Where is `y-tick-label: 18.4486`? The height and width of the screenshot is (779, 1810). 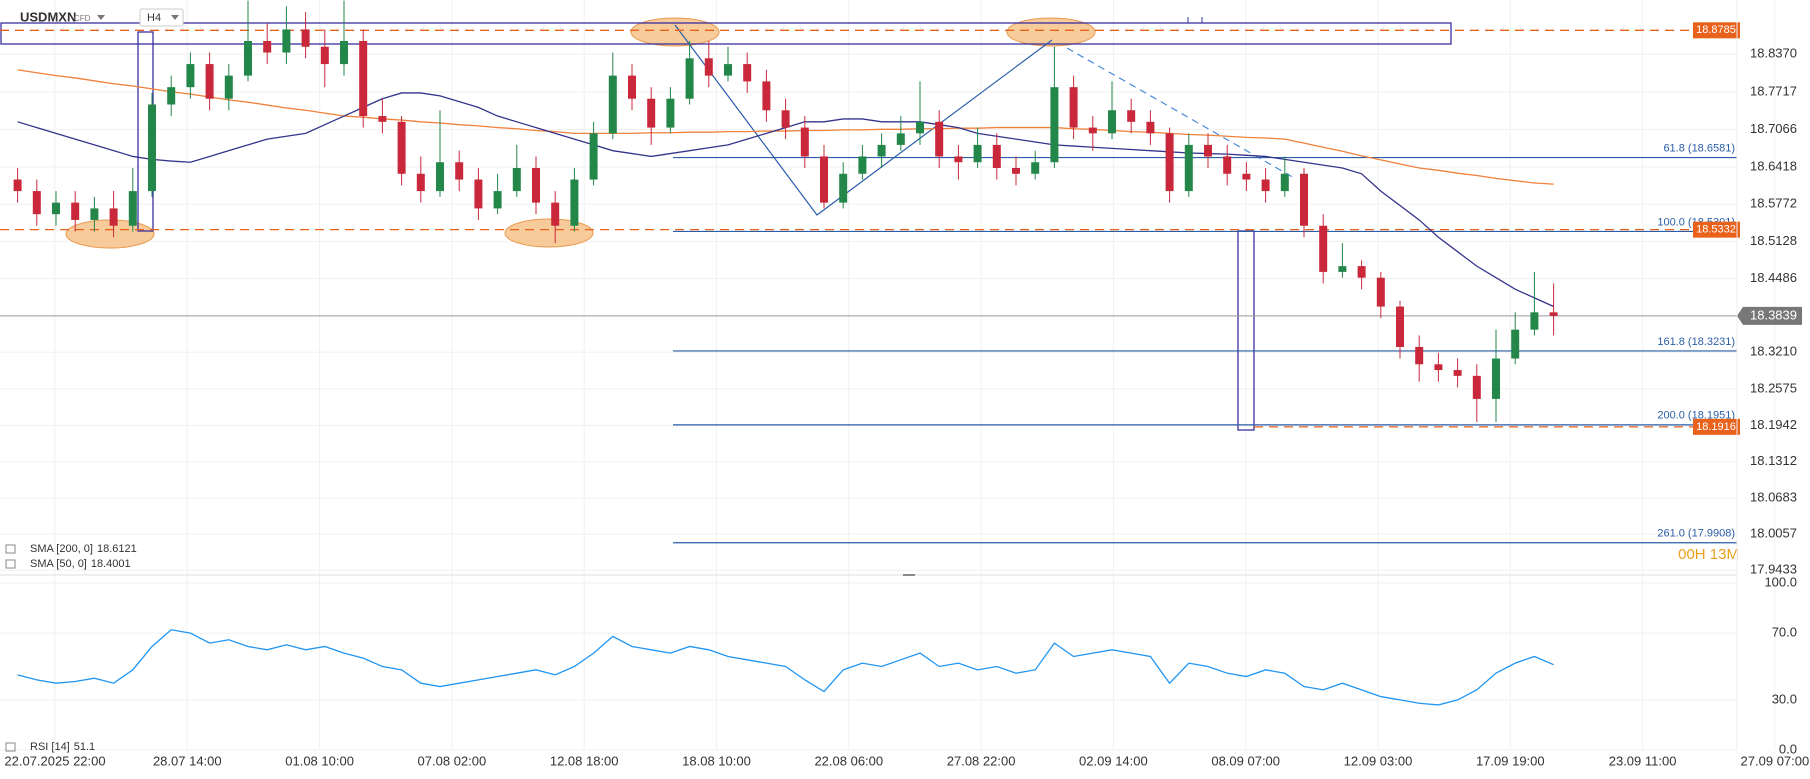
y-tick-label: 18.4486 is located at coordinates (1773, 277).